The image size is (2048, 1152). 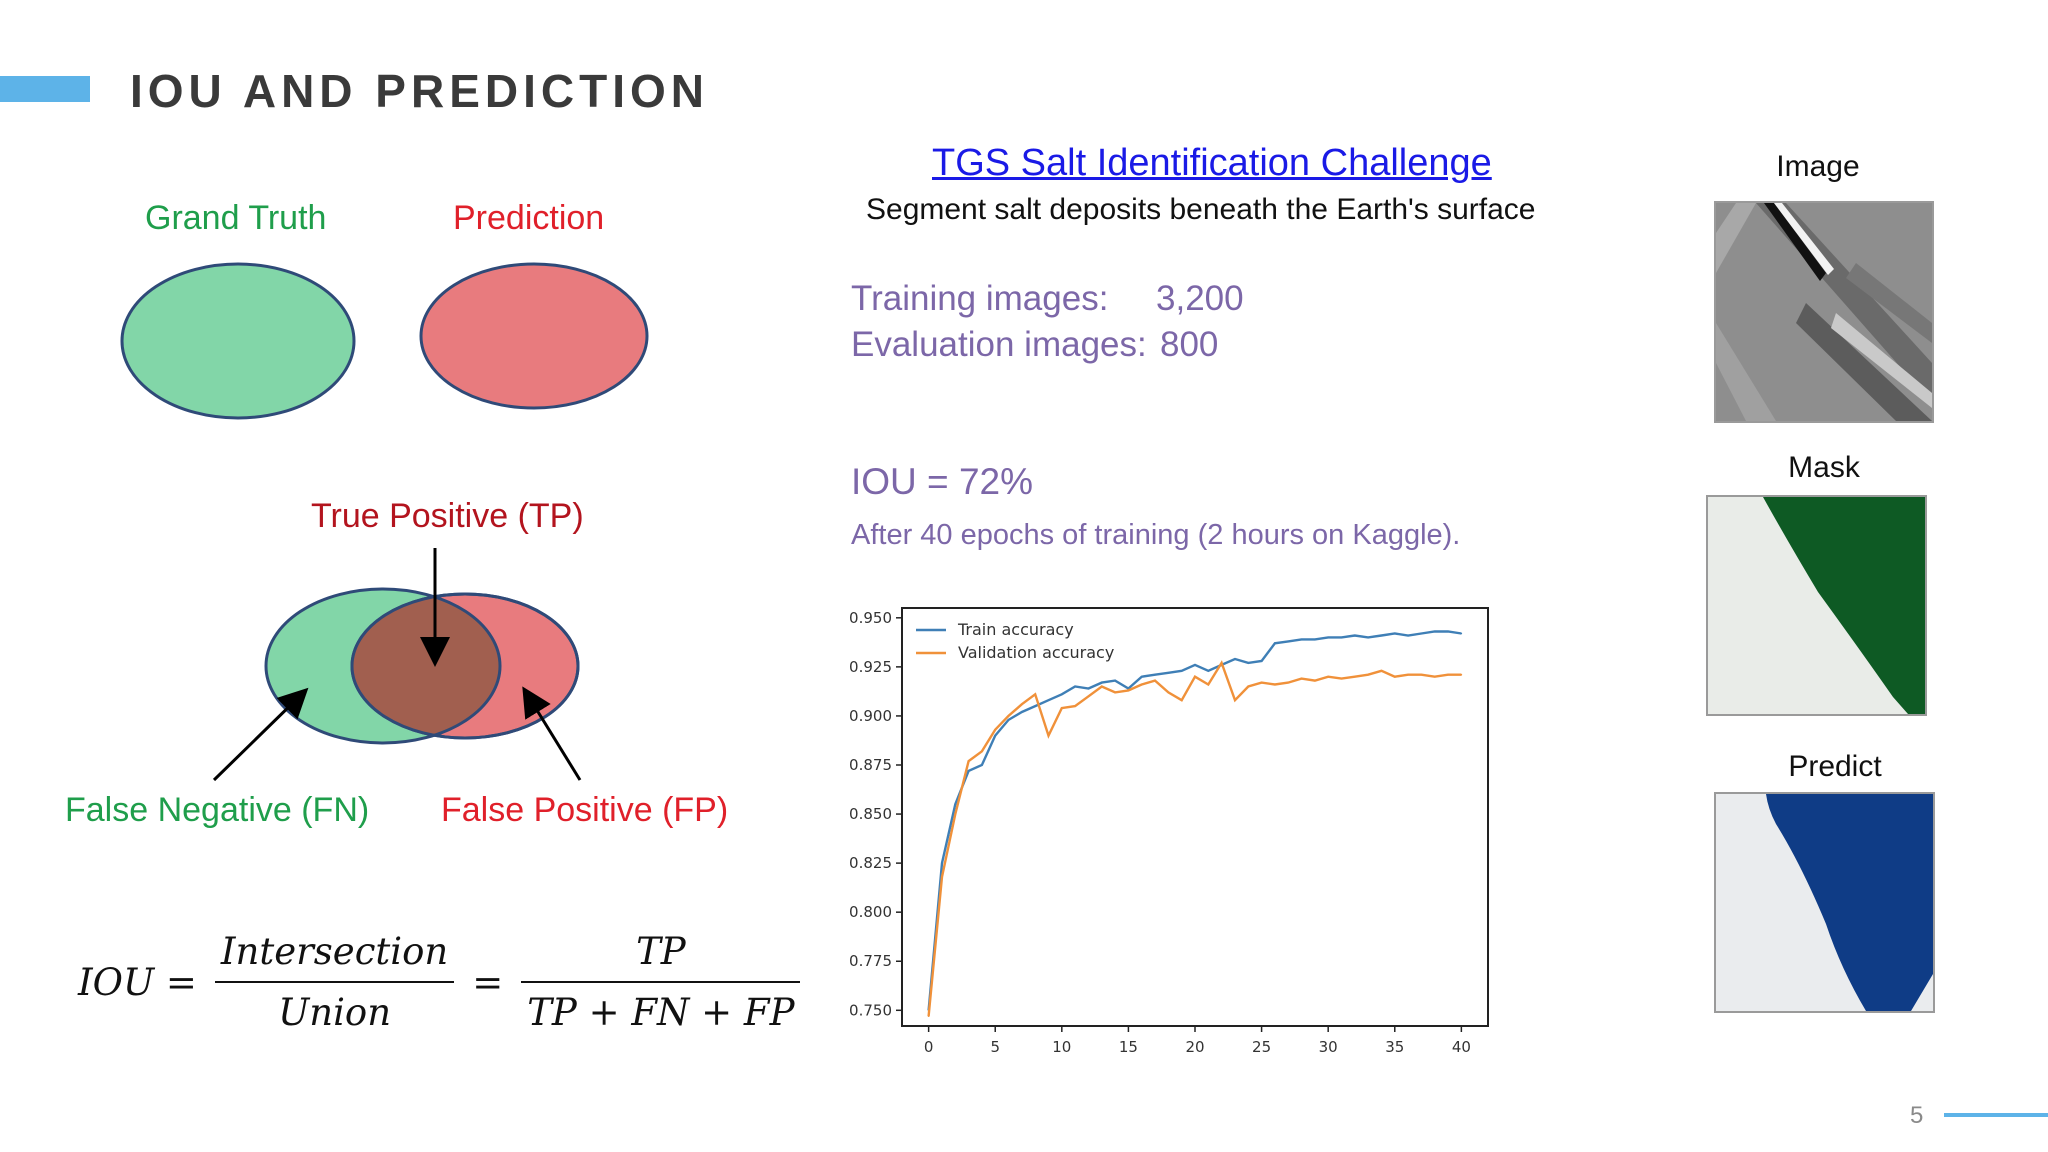 What do you see at coordinates (335, 1012) in the screenshot?
I see `formula-frac1-denominator: Union` at bounding box center [335, 1012].